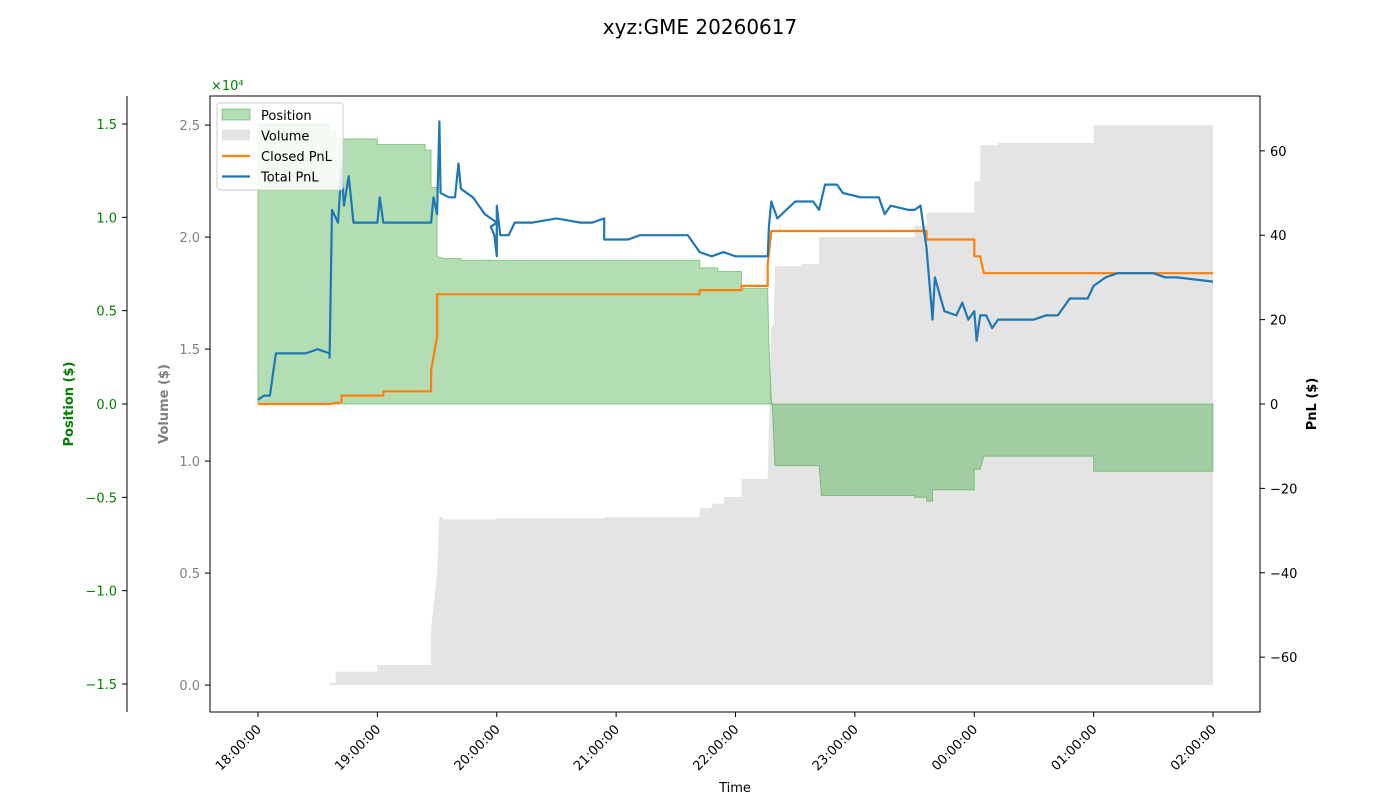  What do you see at coordinates (189, 350) in the screenshot?
I see `volume-tick-label: 1.5` at bounding box center [189, 350].